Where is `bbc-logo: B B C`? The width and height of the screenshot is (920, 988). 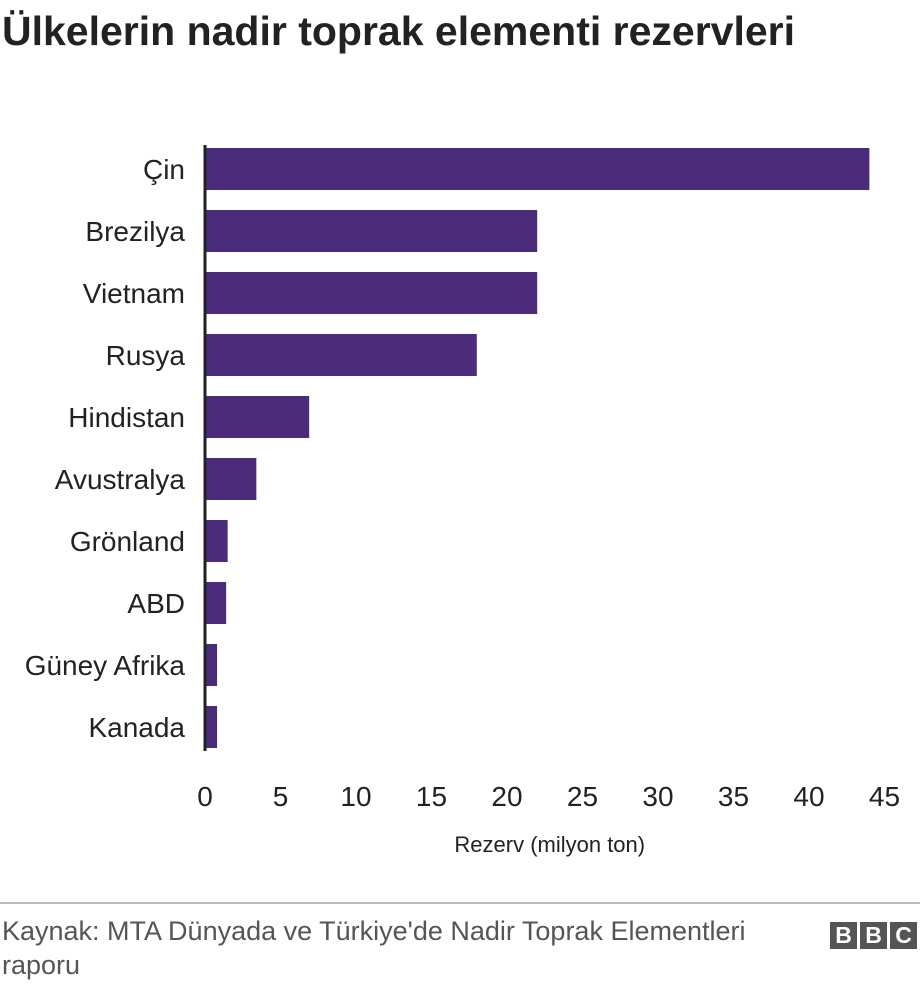 bbc-logo: B B C is located at coordinates (873, 935).